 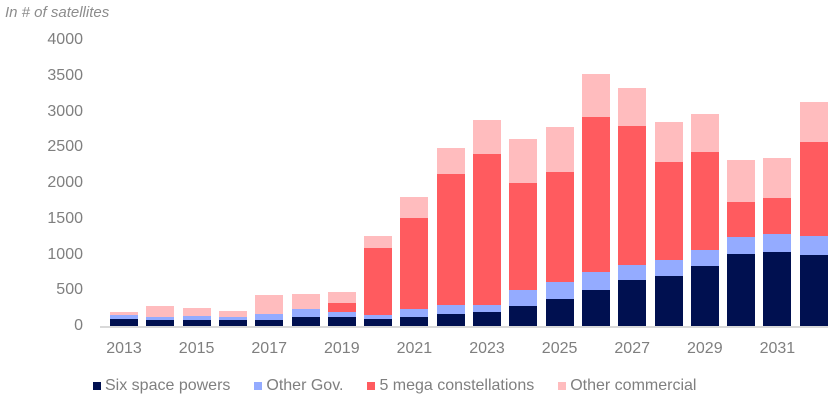 I want to click on bar-2018, so click(x=305, y=309).